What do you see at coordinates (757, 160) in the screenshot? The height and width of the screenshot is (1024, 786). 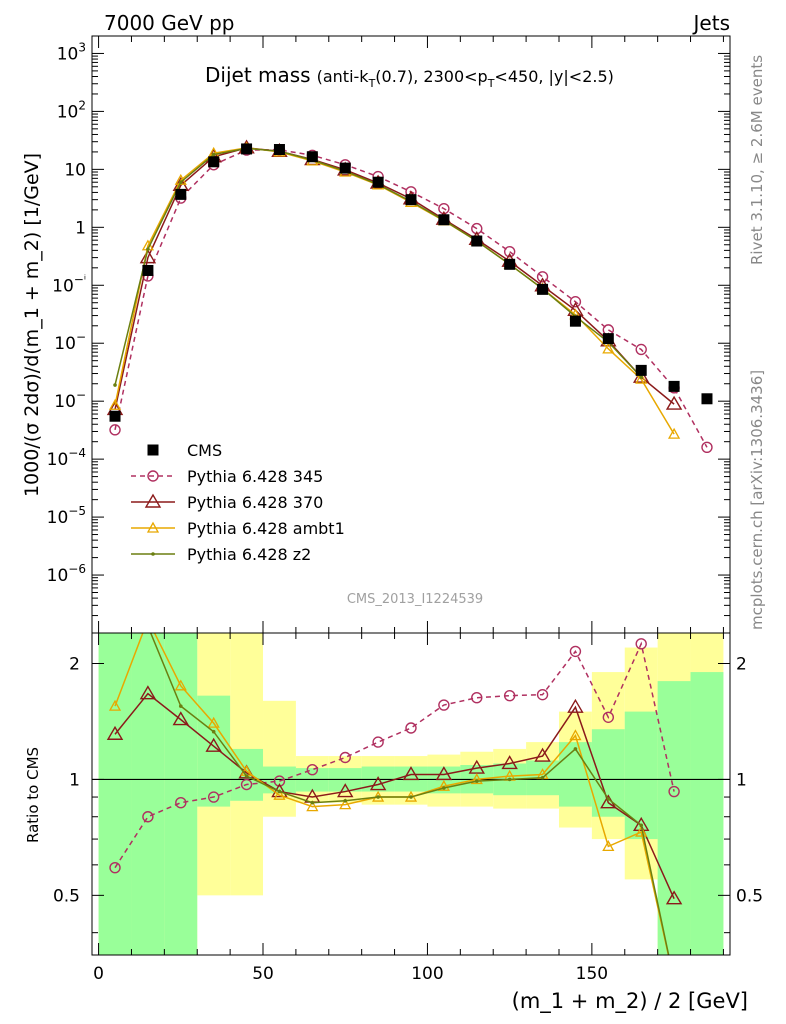 I see `rivet-version-label: Rivet 3.1.10, ≥ 2.6M events` at bounding box center [757, 160].